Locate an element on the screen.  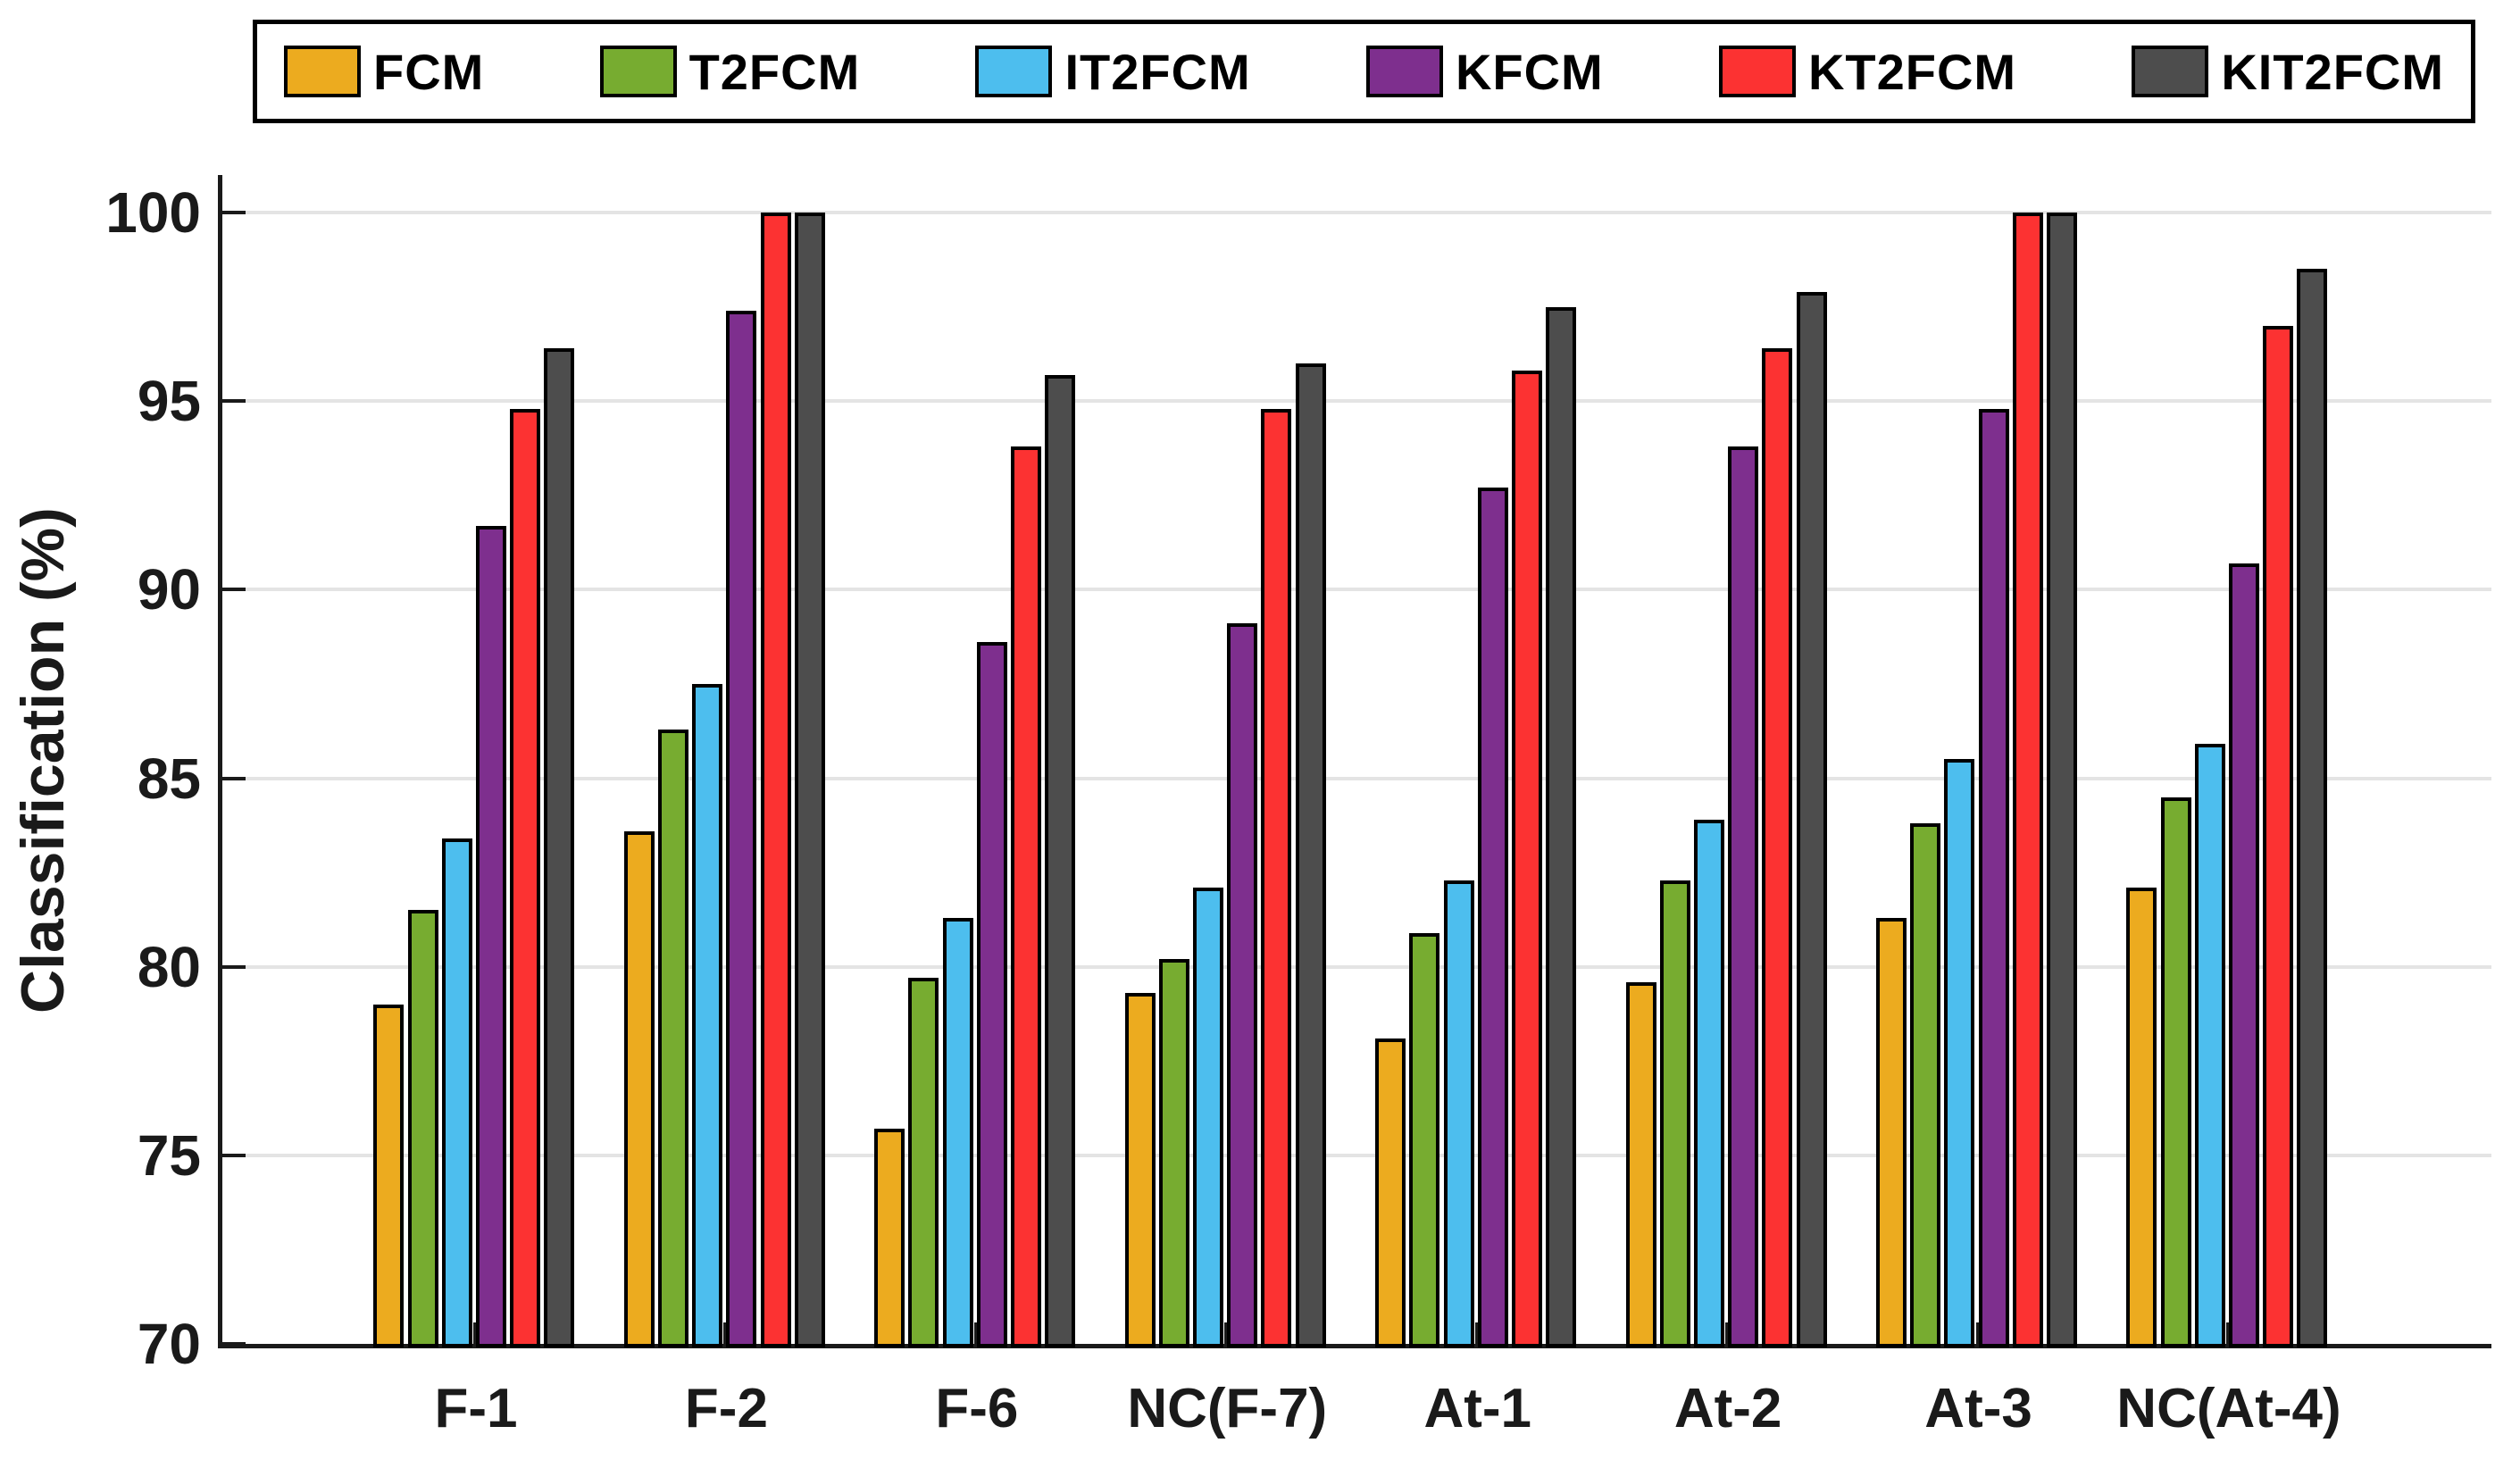
legend-item-kfcm: KFCM is located at coordinates (1485, 72).